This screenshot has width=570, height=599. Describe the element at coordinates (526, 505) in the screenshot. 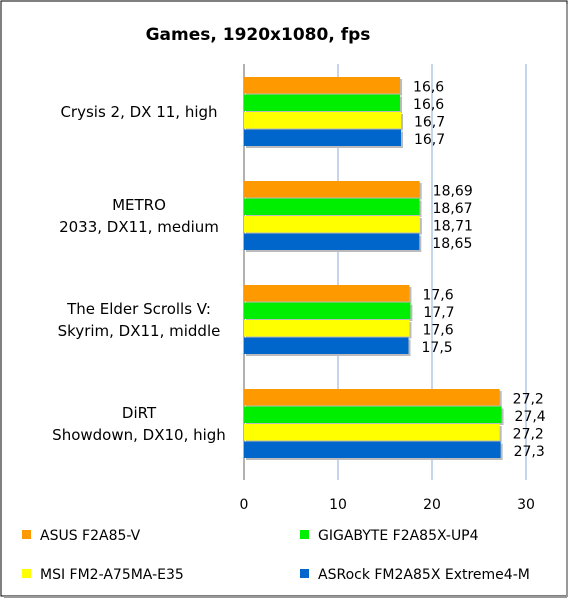

I see `tick-label: 30` at that location.